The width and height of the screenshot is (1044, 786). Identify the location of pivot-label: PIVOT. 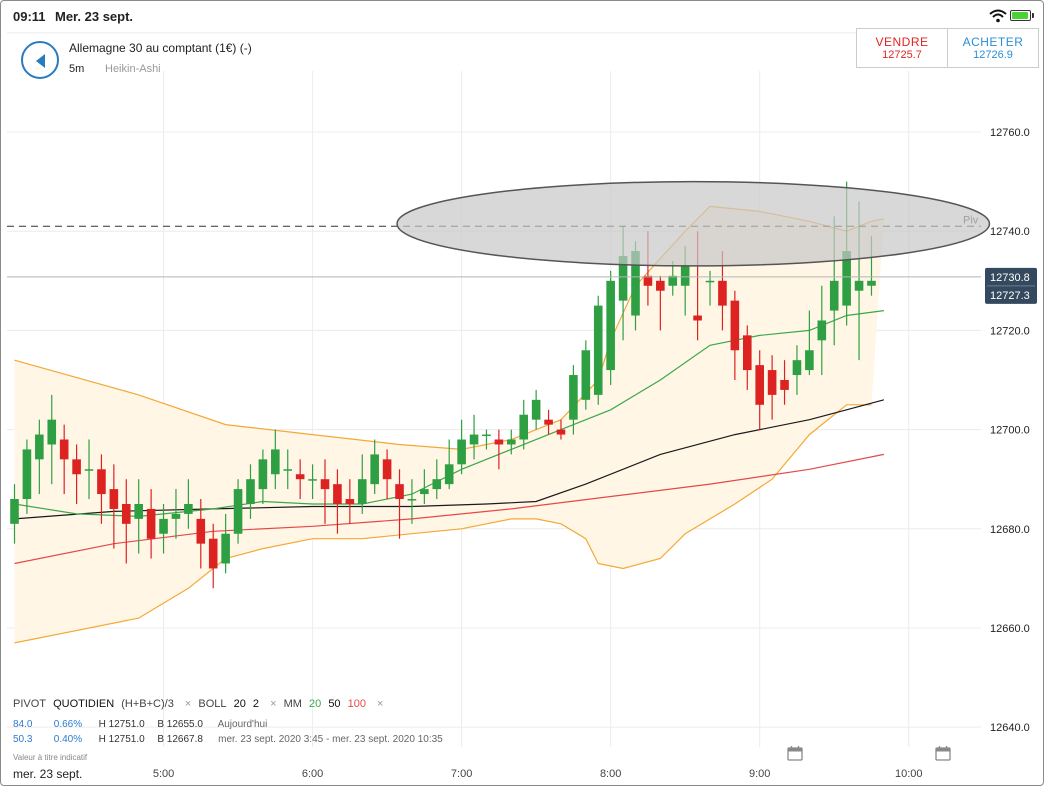
(30, 704).